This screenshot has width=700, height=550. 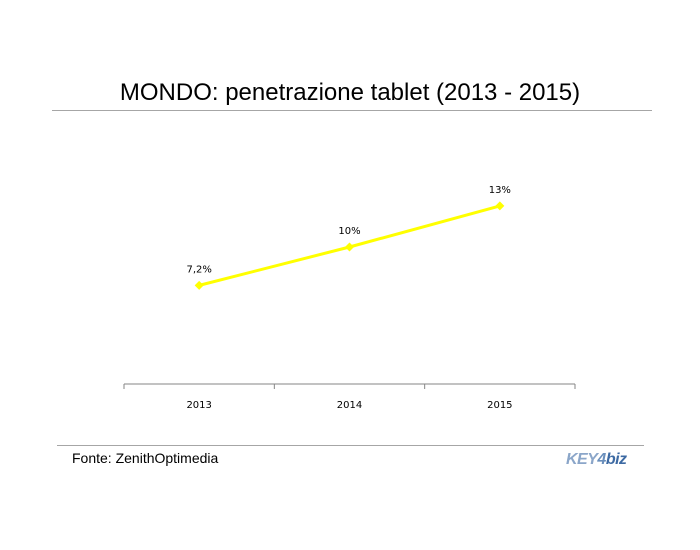 I want to click on series-penetrazione: 7,2% 10% 13%, so click(x=348, y=237).